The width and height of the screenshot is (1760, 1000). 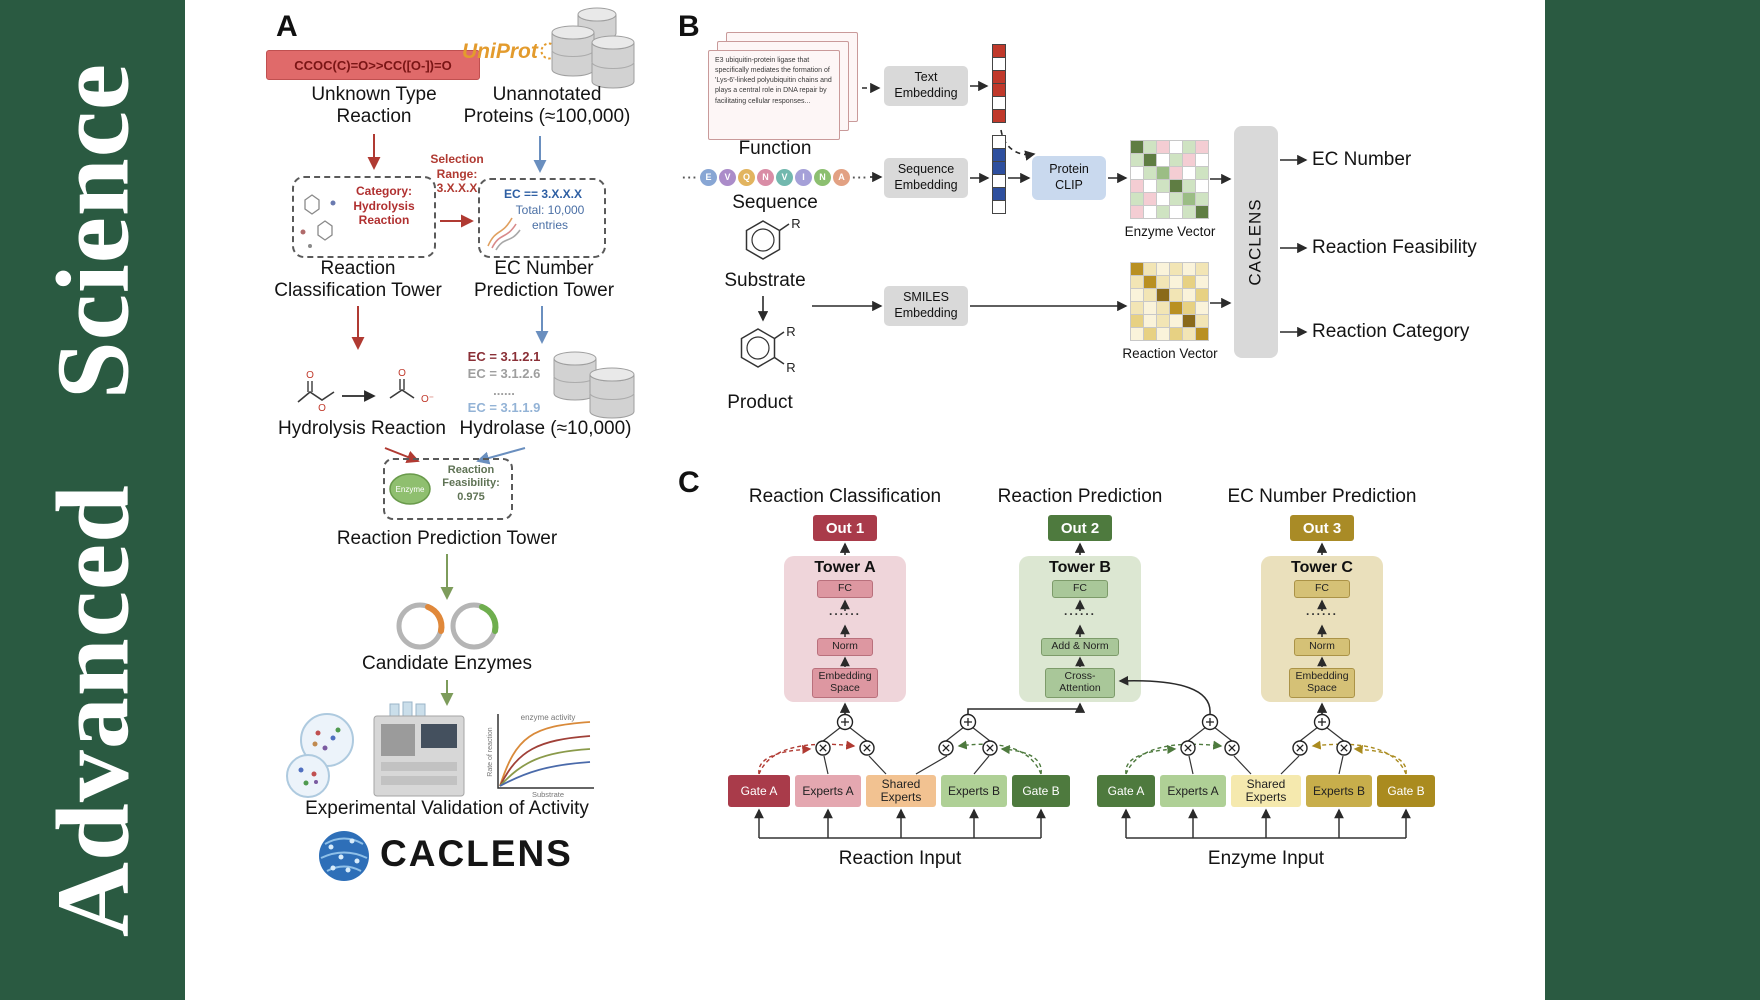 I want to click on unknown-reaction-label: Unknown Type Reaction, so click(x=374, y=106).